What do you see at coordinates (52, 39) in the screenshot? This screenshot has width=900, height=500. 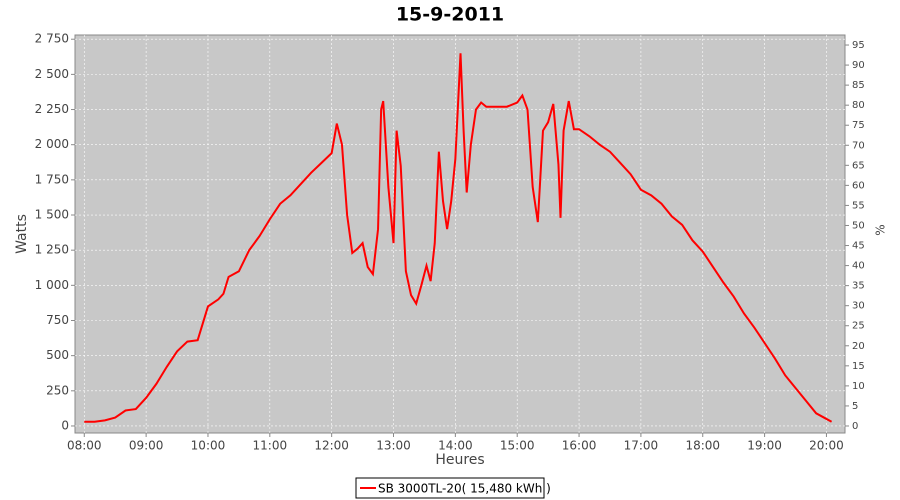 I see `y-tick-label: 2 750` at bounding box center [52, 39].